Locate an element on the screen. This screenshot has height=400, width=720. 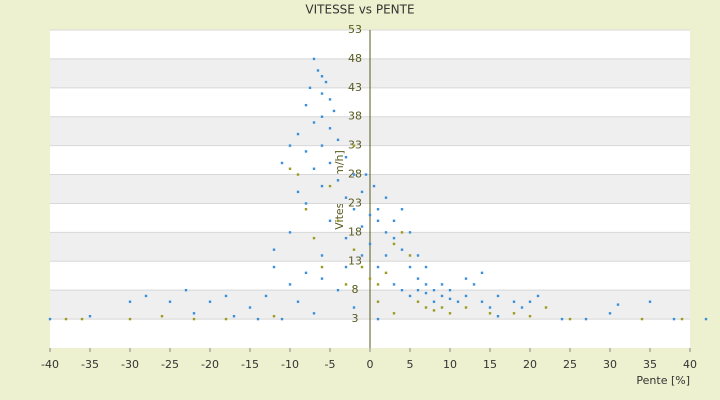
x-tick-label: -15 is located at coordinates (250, 364).